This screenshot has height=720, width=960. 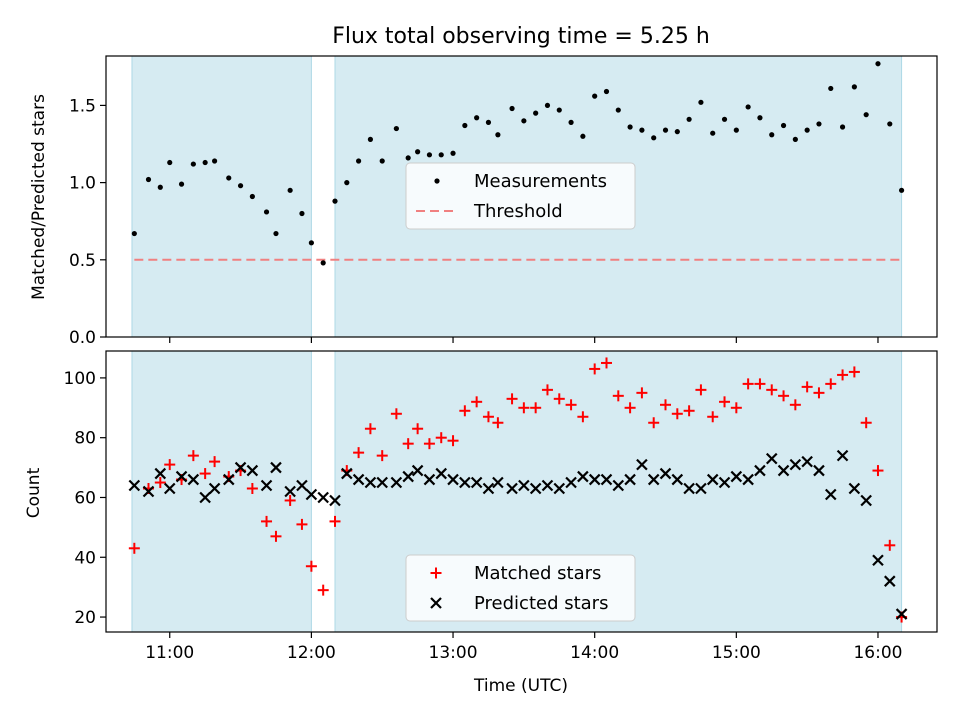 I want to click on top-legend-box, so click(x=520, y=196).